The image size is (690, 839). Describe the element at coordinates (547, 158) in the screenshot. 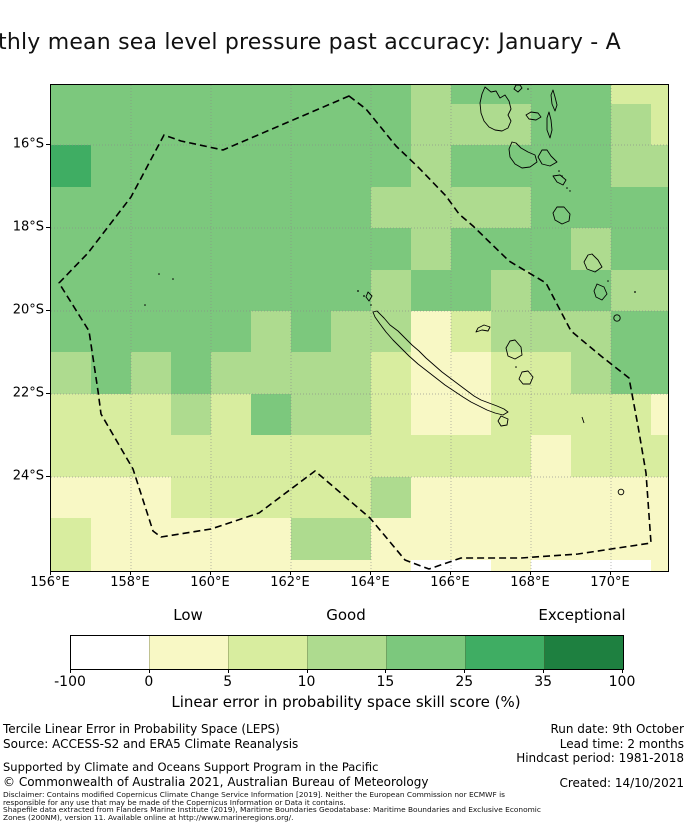

I see `ambrym-coastline` at that location.